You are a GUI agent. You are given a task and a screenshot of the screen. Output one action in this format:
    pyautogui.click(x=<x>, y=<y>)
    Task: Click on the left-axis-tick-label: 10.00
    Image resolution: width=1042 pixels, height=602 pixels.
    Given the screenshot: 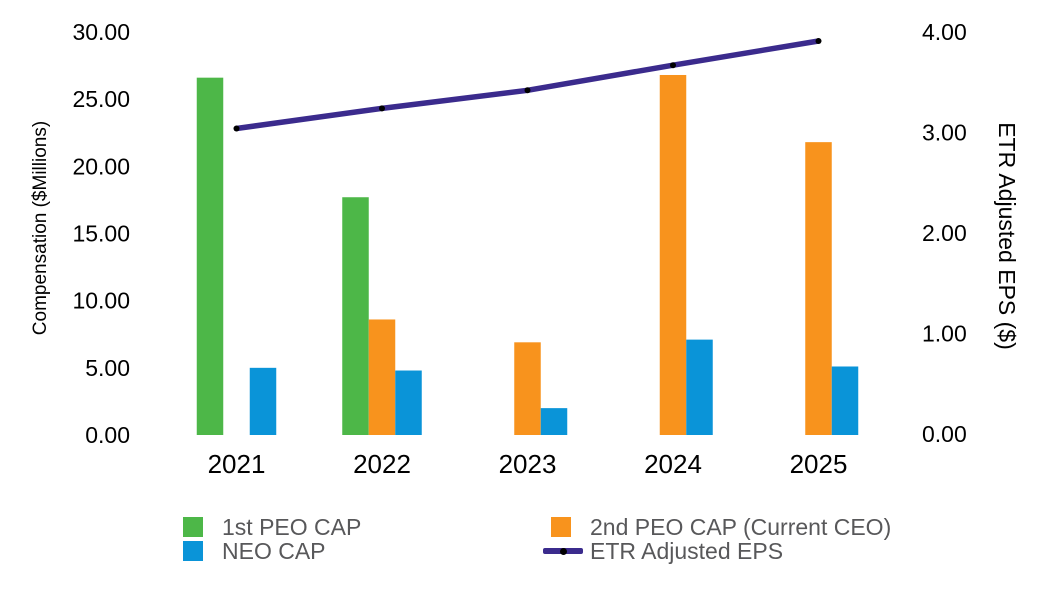 What is the action you would take?
    pyautogui.click(x=101, y=301)
    